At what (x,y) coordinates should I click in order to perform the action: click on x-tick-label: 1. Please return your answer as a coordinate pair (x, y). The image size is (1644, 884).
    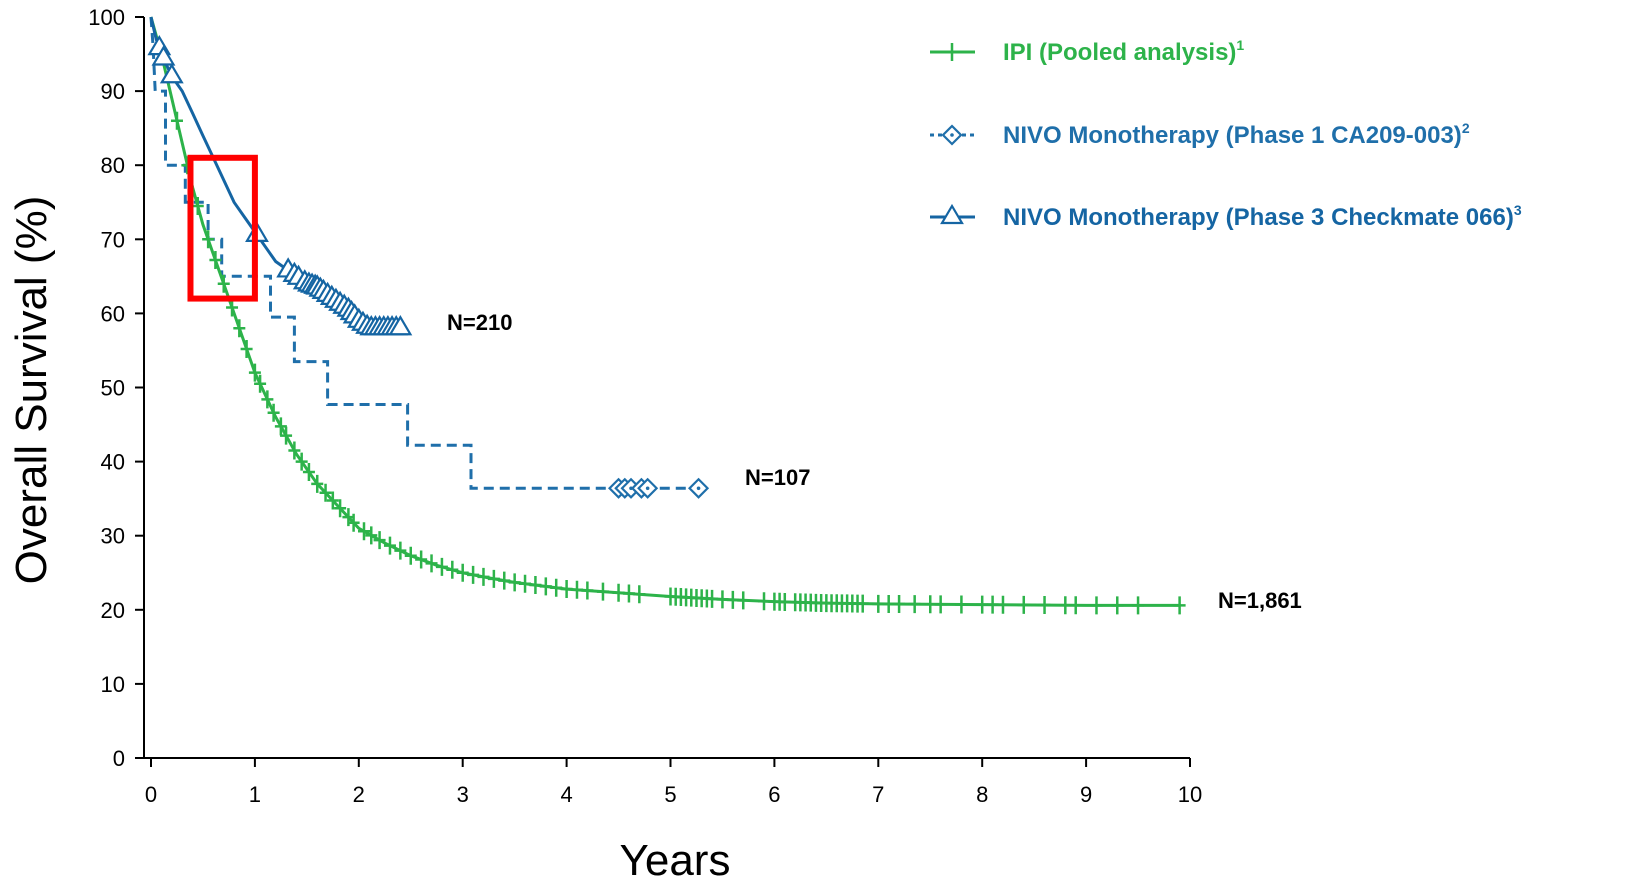
    Looking at the image, I should click on (255, 794).